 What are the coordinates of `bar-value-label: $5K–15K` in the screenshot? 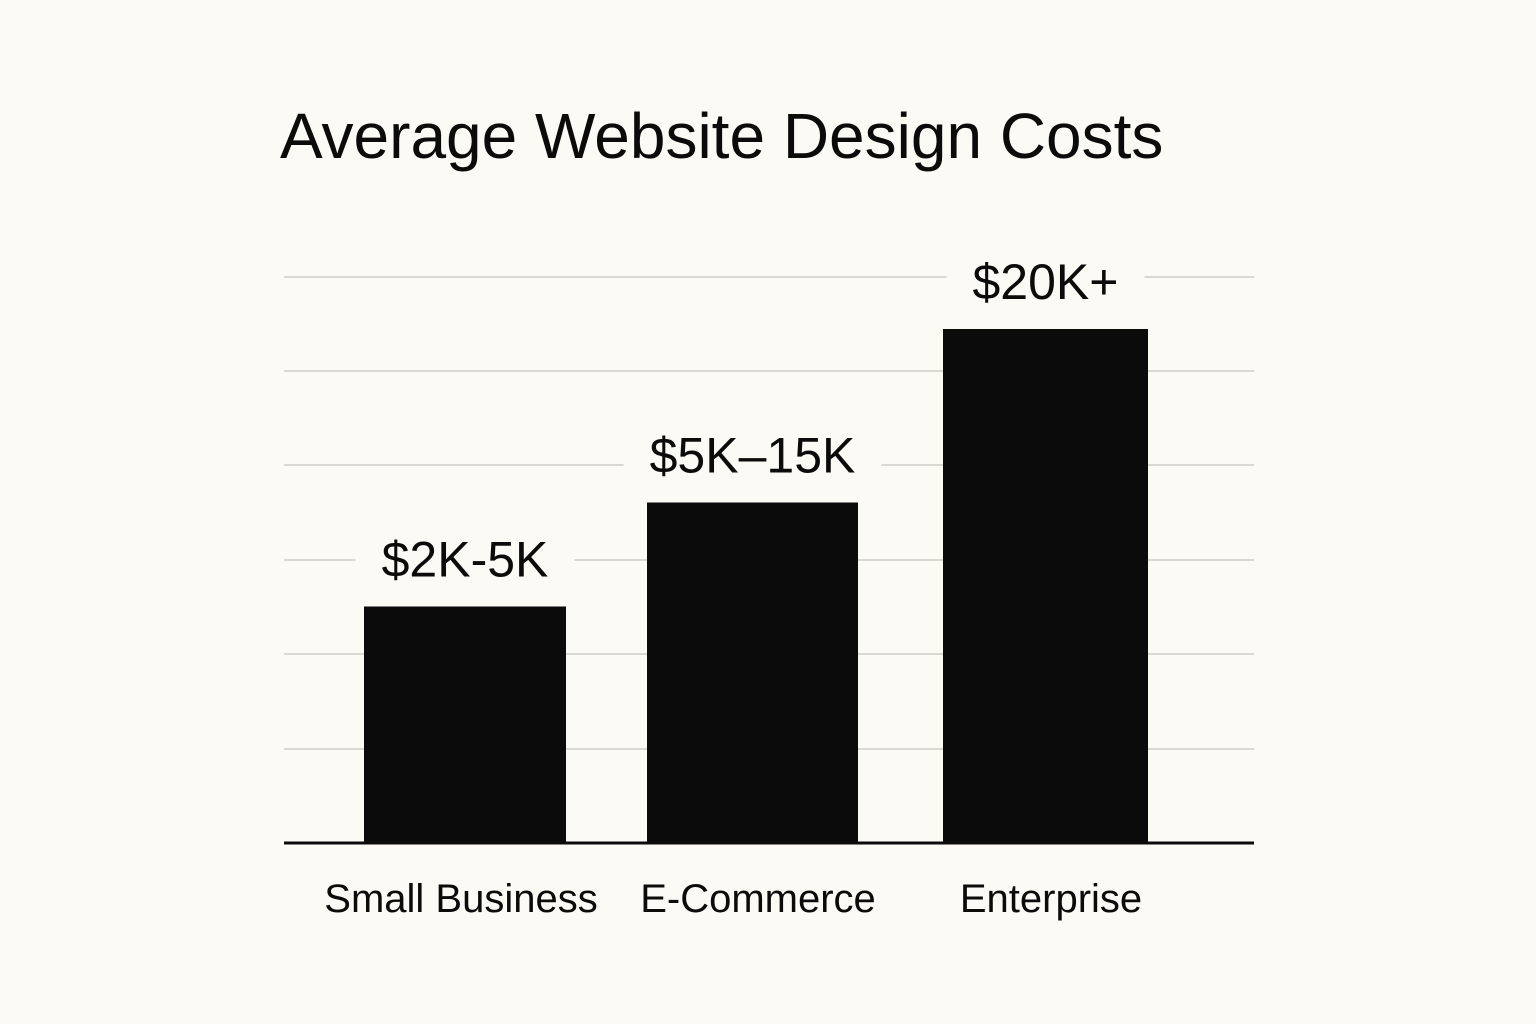 It's located at (753, 456).